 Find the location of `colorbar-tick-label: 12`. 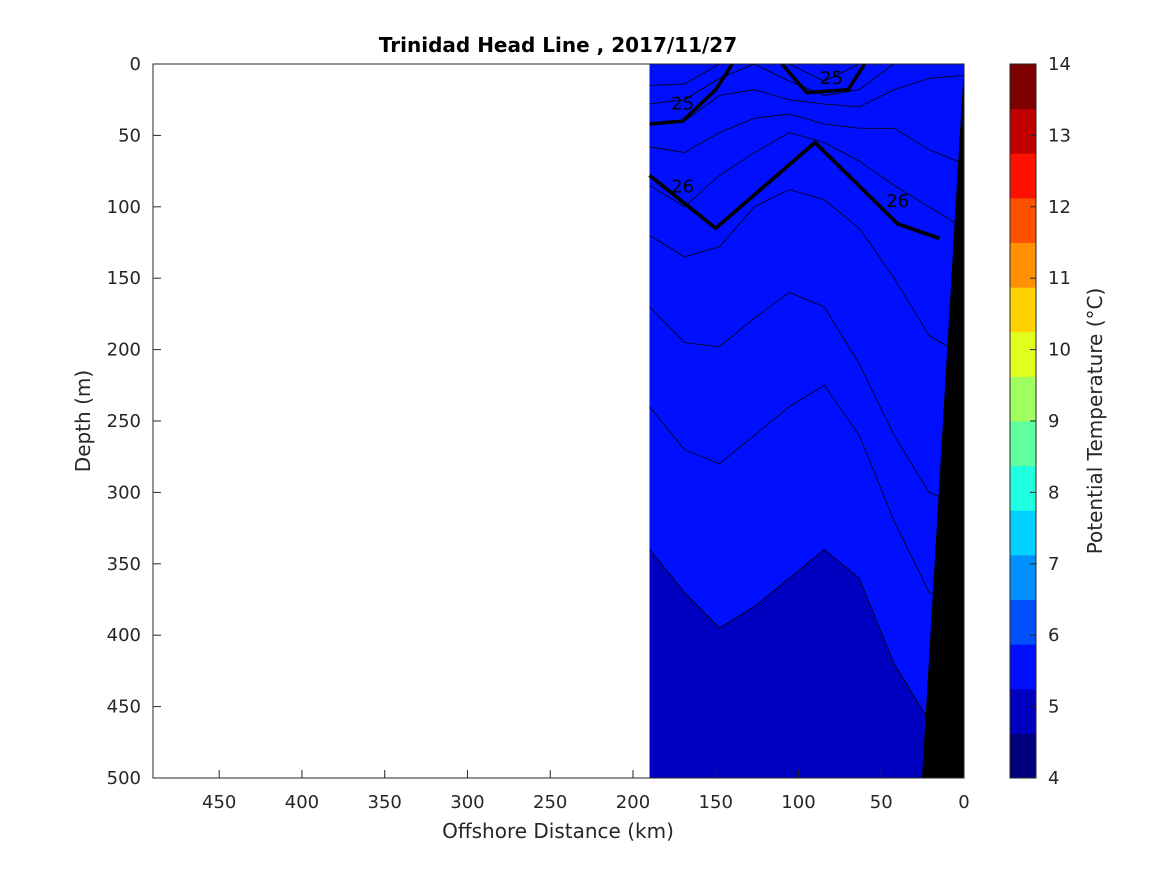

colorbar-tick-label: 12 is located at coordinates (1059, 207).